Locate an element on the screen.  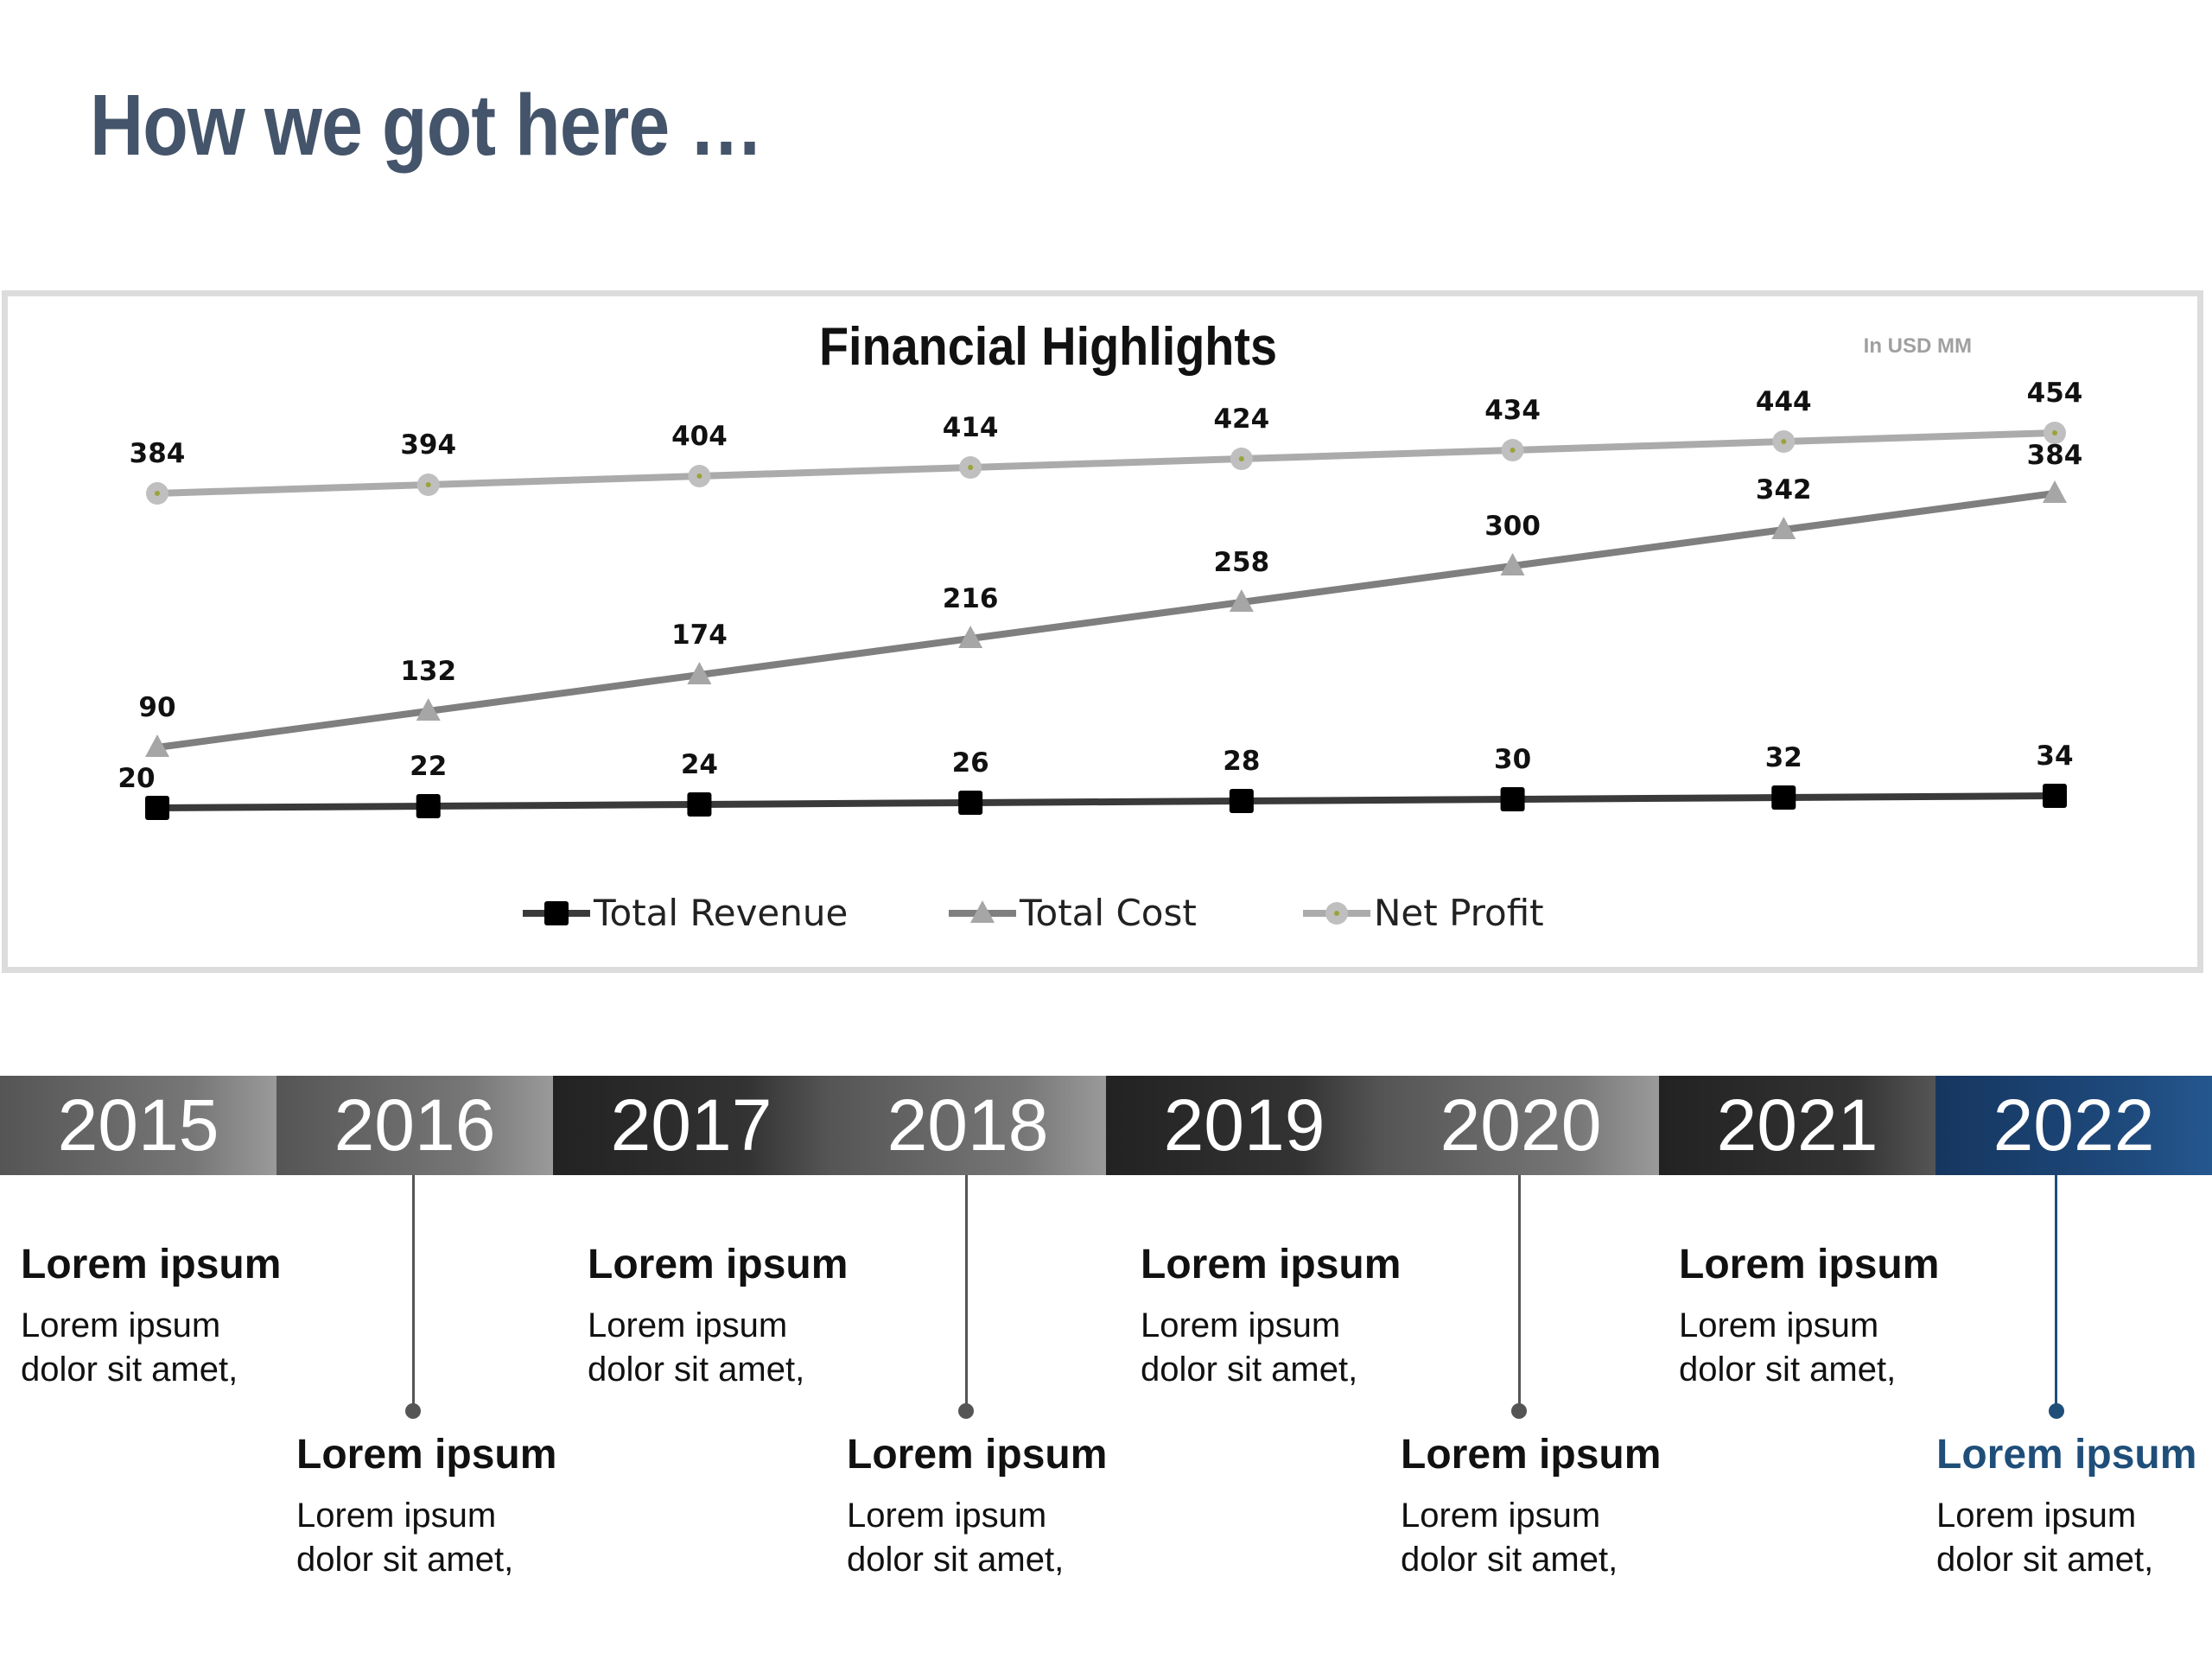
data-label: 342 is located at coordinates (1784, 489).